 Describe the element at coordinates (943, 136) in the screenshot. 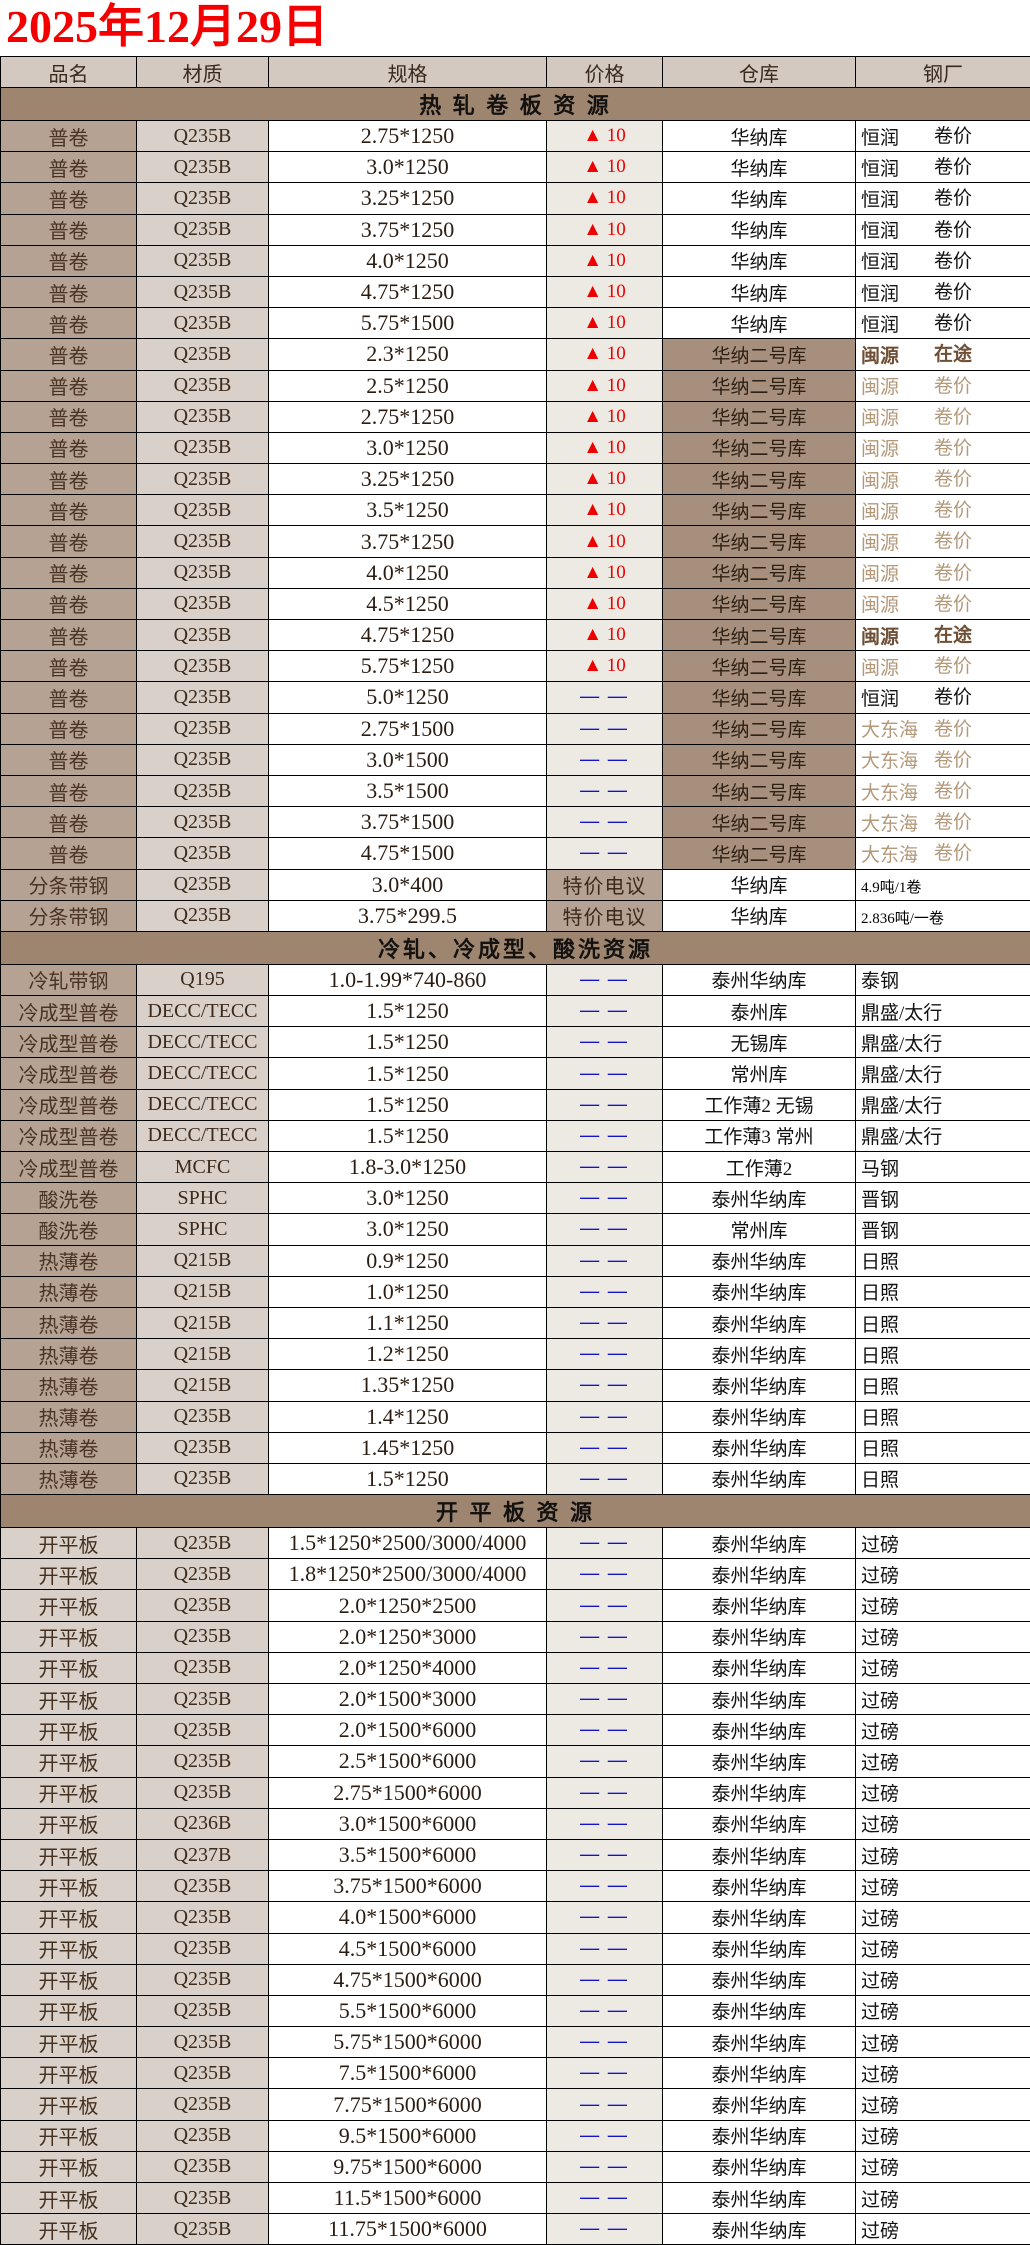

I see `cell-mill: 恒润卷价` at that location.